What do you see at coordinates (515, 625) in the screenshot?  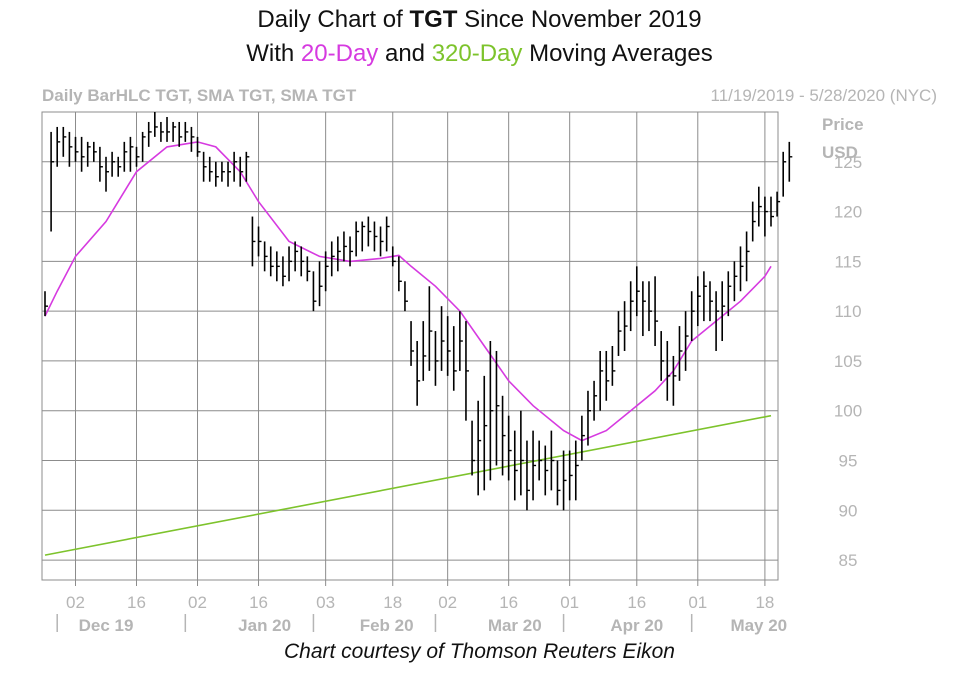 I see `month-label: Mar 20` at bounding box center [515, 625].